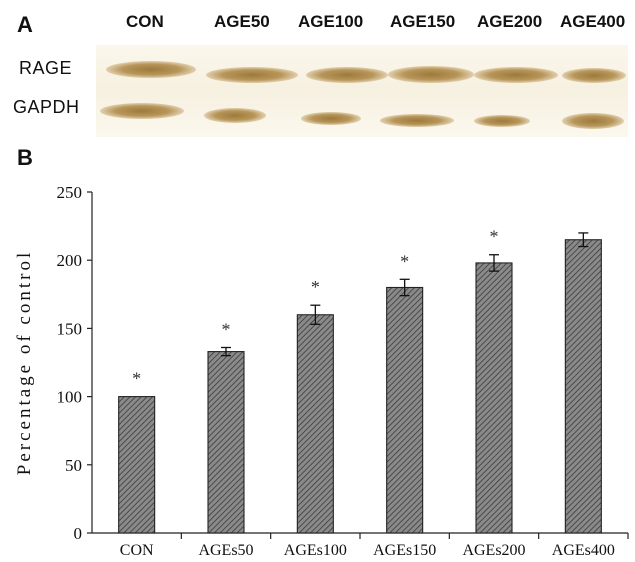 This screenshot has width=635, height=562. Describe the element at coordinates (417, 120) in the screenshot. I see `gapdh-band-age150` at that location.